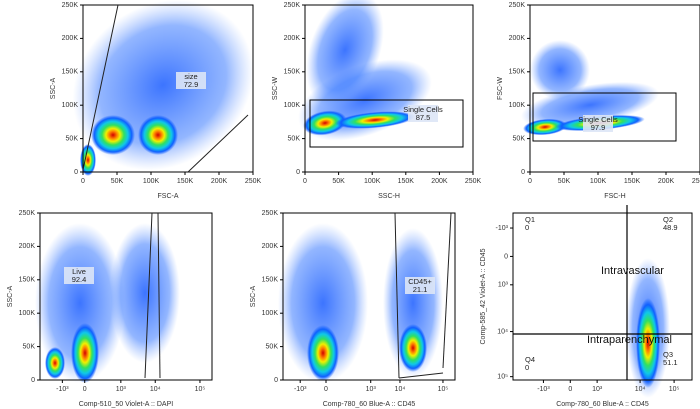  What do you see at coordinates (79, 271) in the screenshot?
I see `gate-name: Live` at bounding box center [79, 271].